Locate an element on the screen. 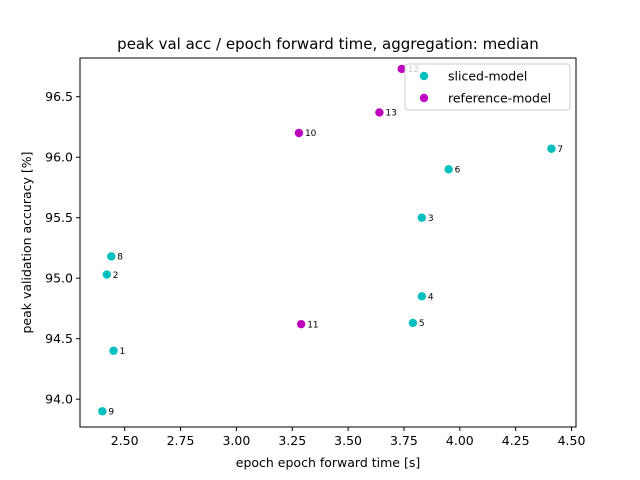 The height and width of the screenshot is (480, 640). point-label: 8 is located at coordinates (120, 258).